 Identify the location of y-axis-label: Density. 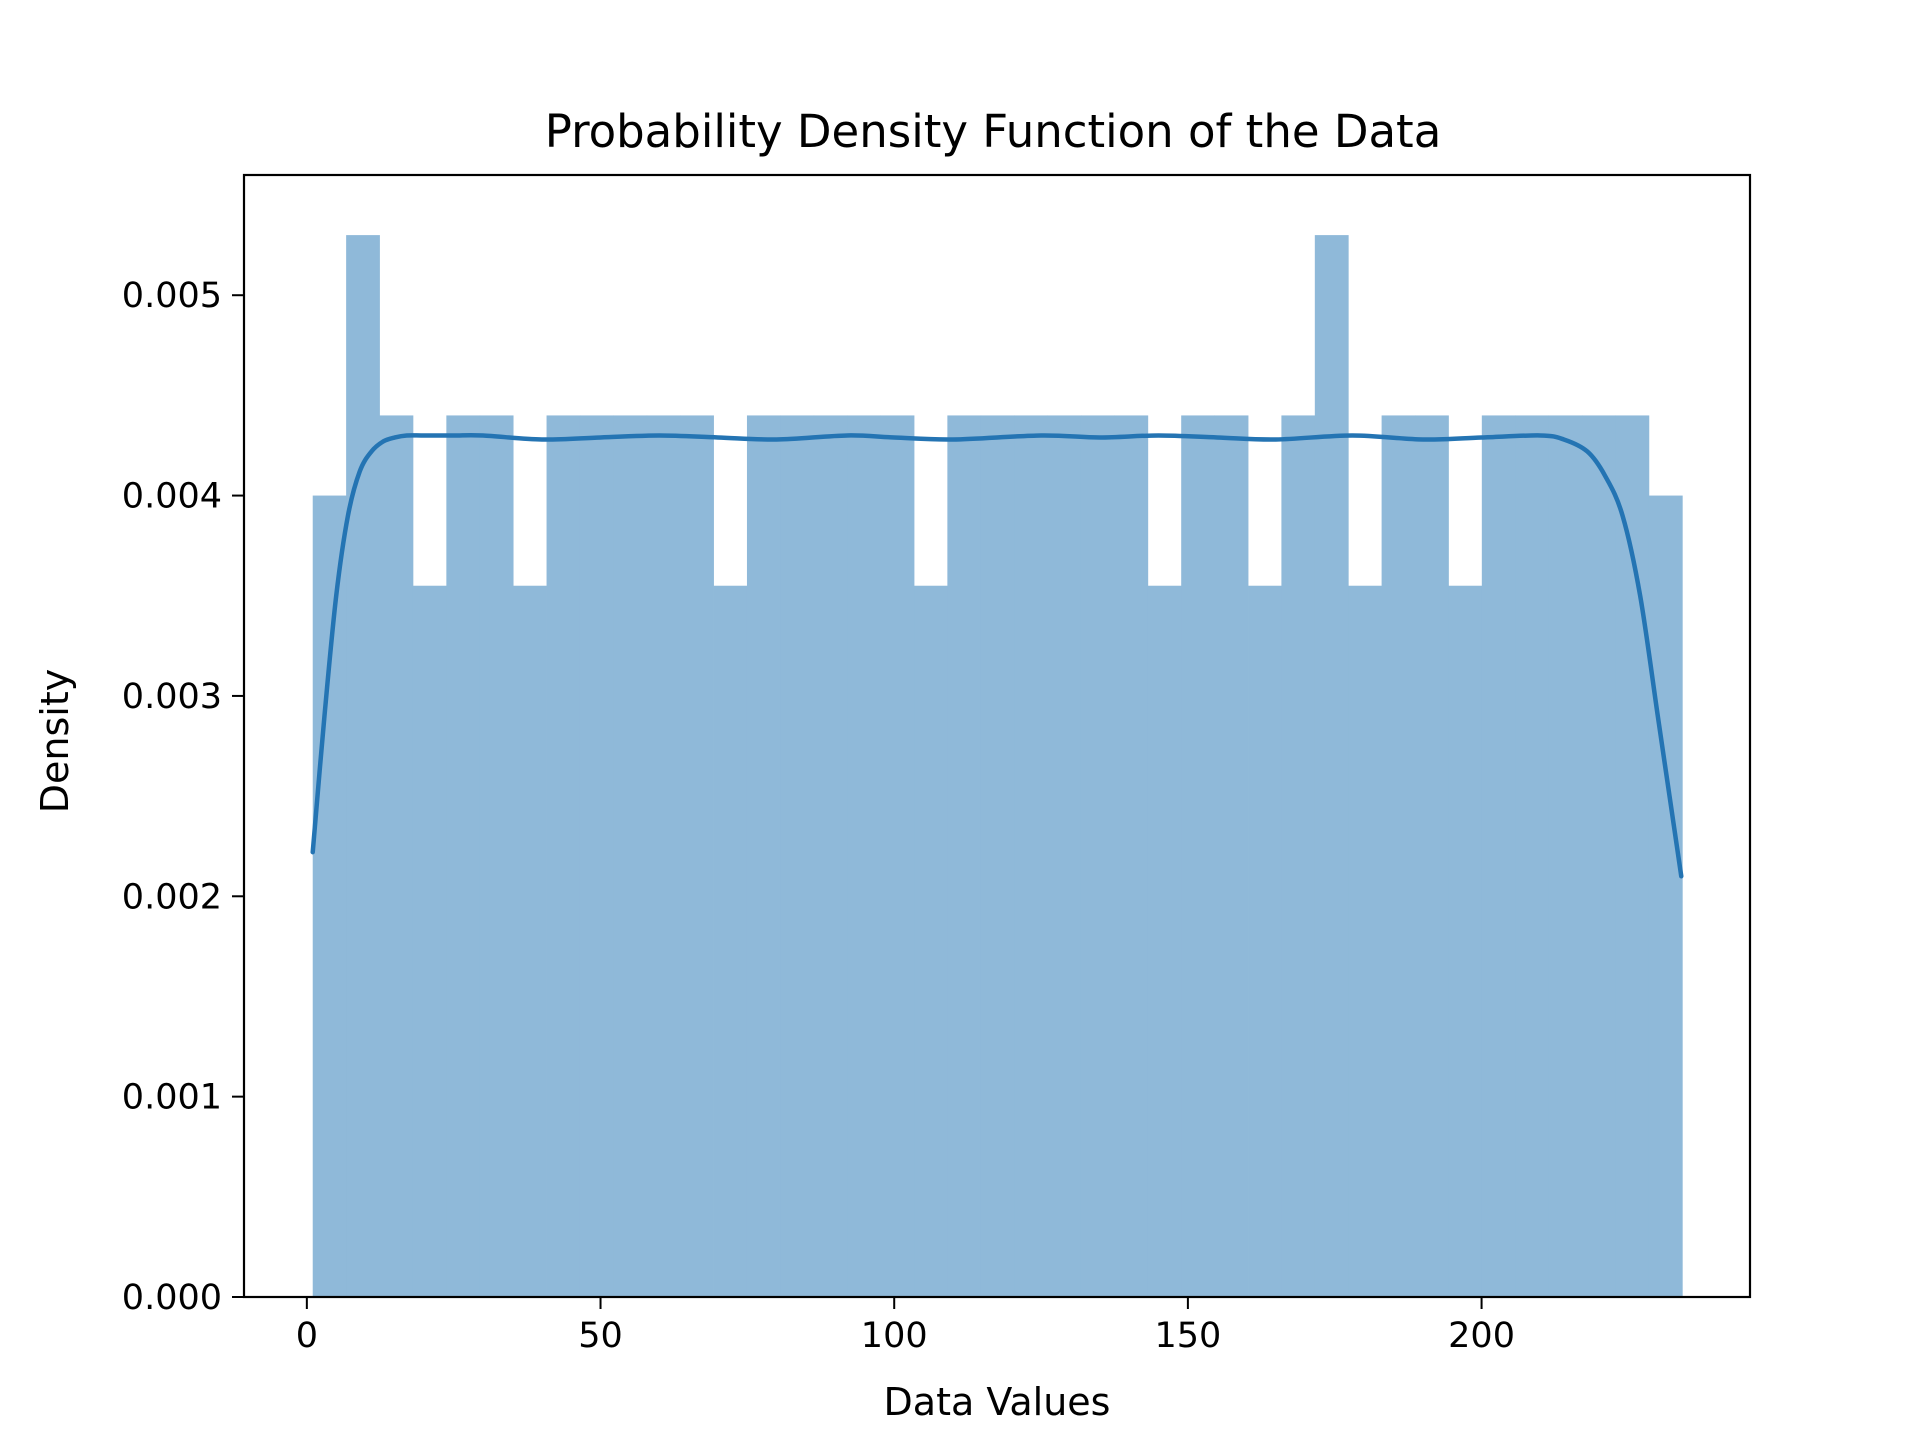
(55, 741).